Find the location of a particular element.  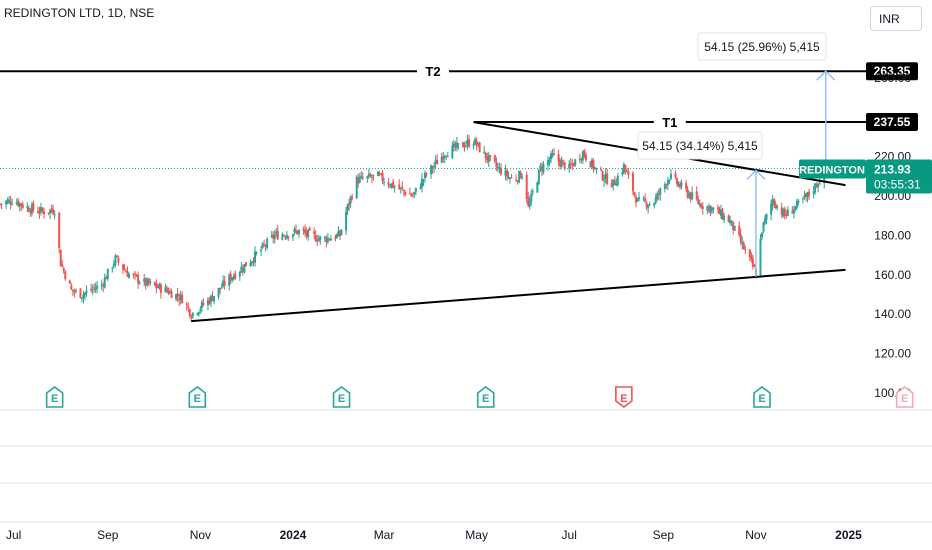

measure-label-0: 54.15 (25.96%) 5,415 is located at coordinates (762, 47).